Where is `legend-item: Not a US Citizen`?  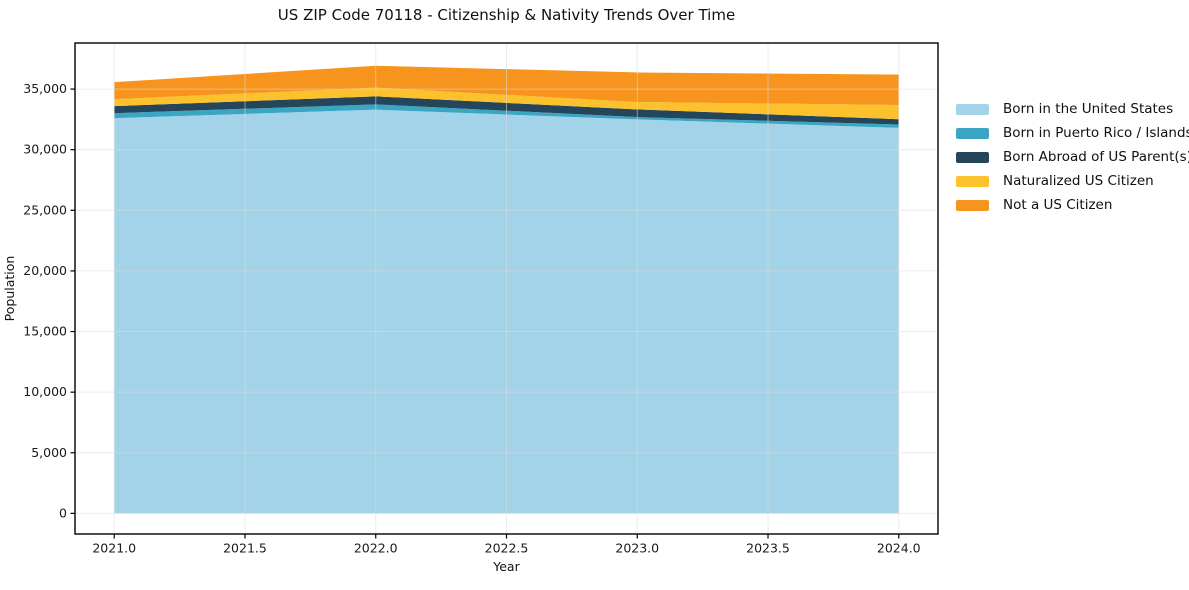
legend-item: Not a US Citizen is located at coordinates (1072, 205).